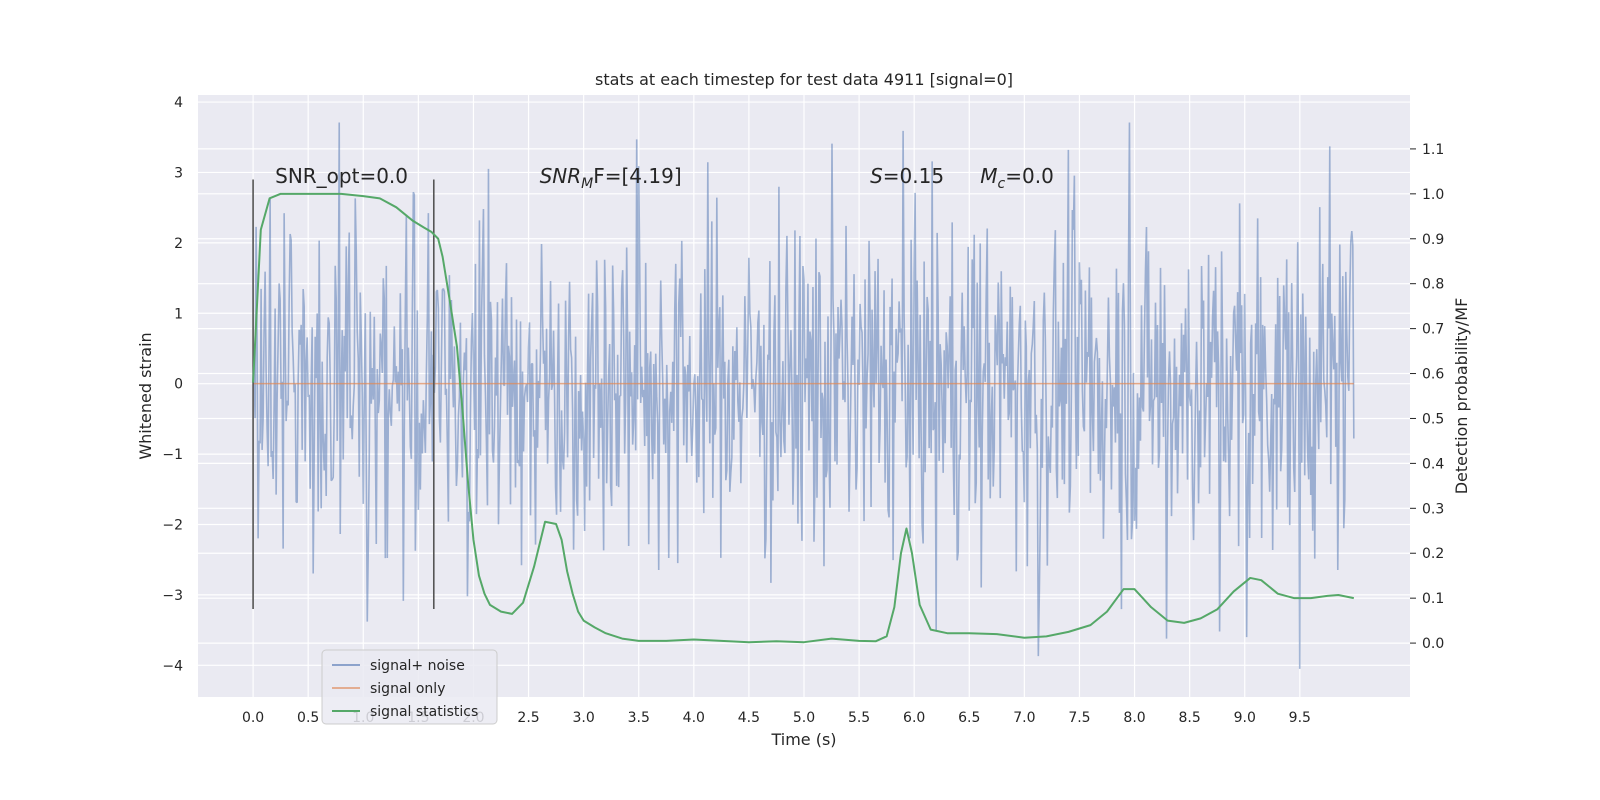  Describe the element at coordinates (611, 178) in the screenshot. I see `annotation-2: SNRMF=[4.19]` at that location.